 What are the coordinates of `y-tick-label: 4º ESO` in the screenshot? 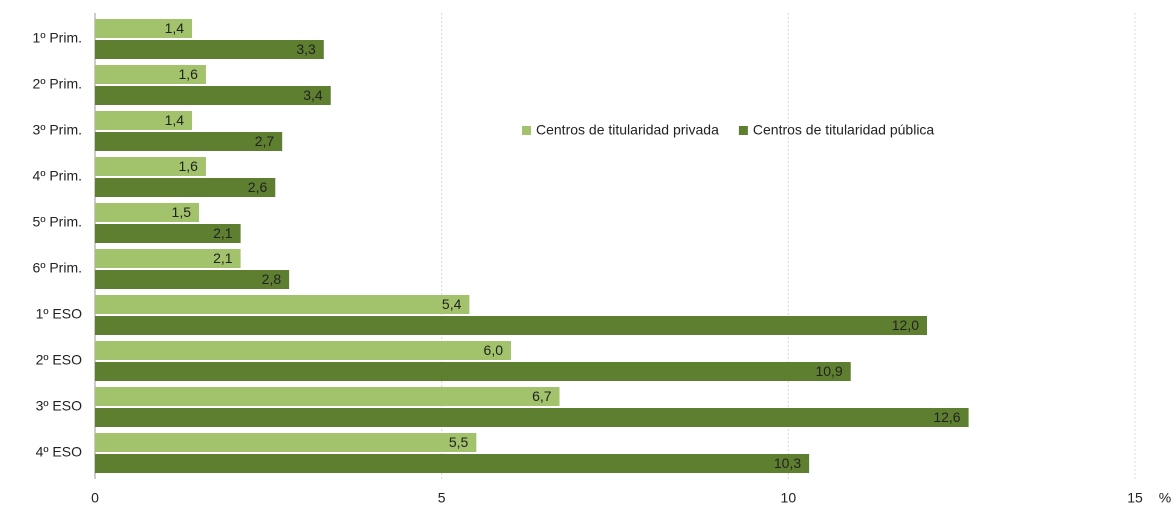 It's located at (59, 452).